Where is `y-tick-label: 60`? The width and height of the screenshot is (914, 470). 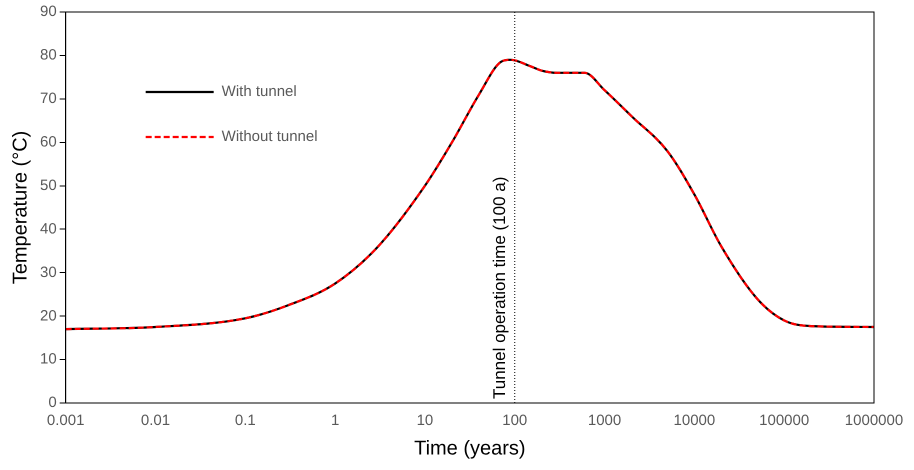
y-tick-label: 60 is located at coordinates (48, 141).